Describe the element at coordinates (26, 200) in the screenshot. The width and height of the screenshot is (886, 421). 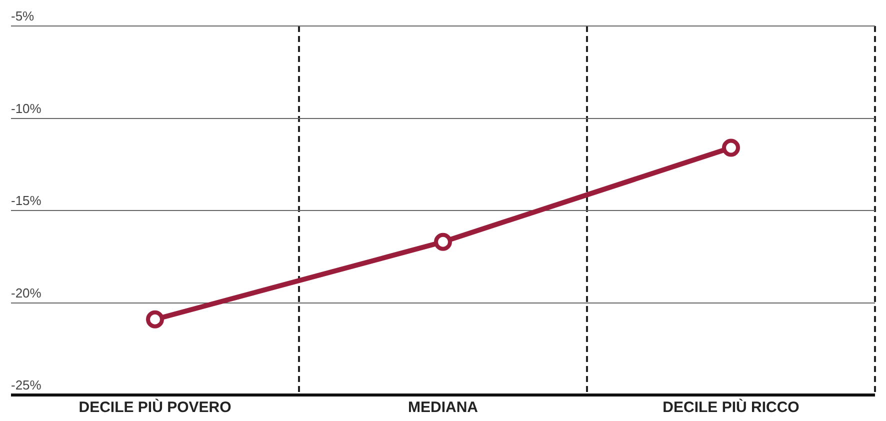
I see `y-tick-label: -15%` at that location.